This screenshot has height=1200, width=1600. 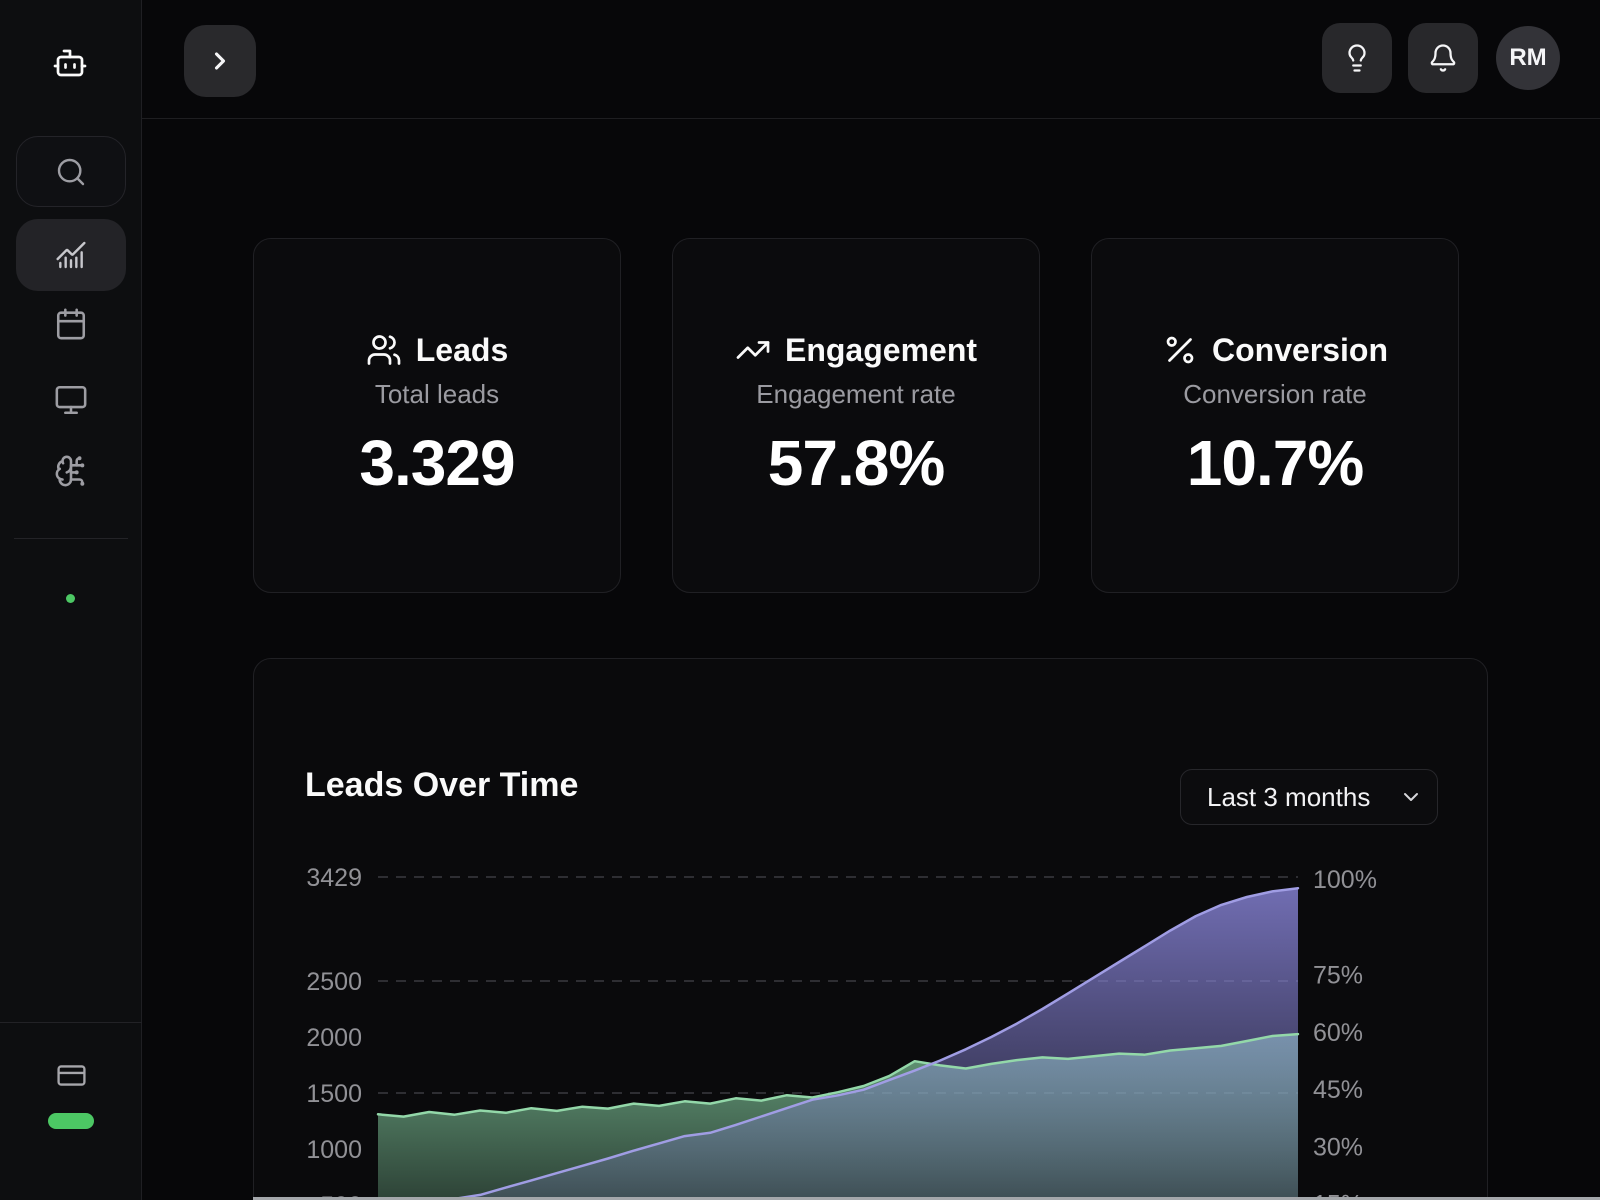 I want to click on leads-area, so click(x=874, y=1044).